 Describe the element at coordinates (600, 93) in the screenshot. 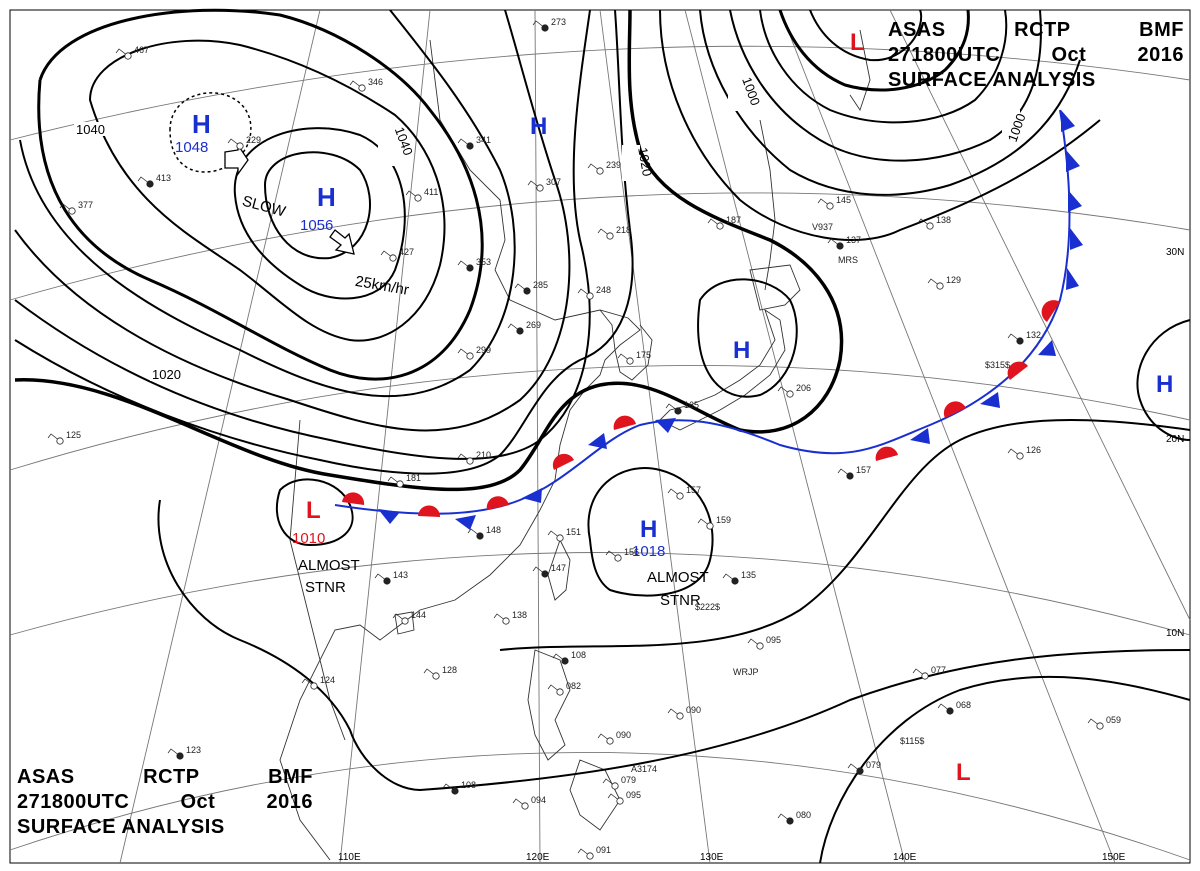

I see `lat-line-40n` at that location.